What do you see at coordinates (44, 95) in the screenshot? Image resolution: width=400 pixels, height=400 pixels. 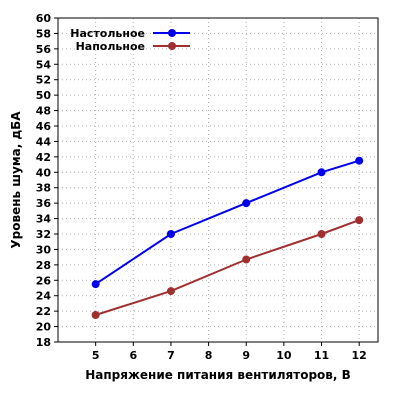 I see `y-tick-label: 50` at bounding box center [44, 95].